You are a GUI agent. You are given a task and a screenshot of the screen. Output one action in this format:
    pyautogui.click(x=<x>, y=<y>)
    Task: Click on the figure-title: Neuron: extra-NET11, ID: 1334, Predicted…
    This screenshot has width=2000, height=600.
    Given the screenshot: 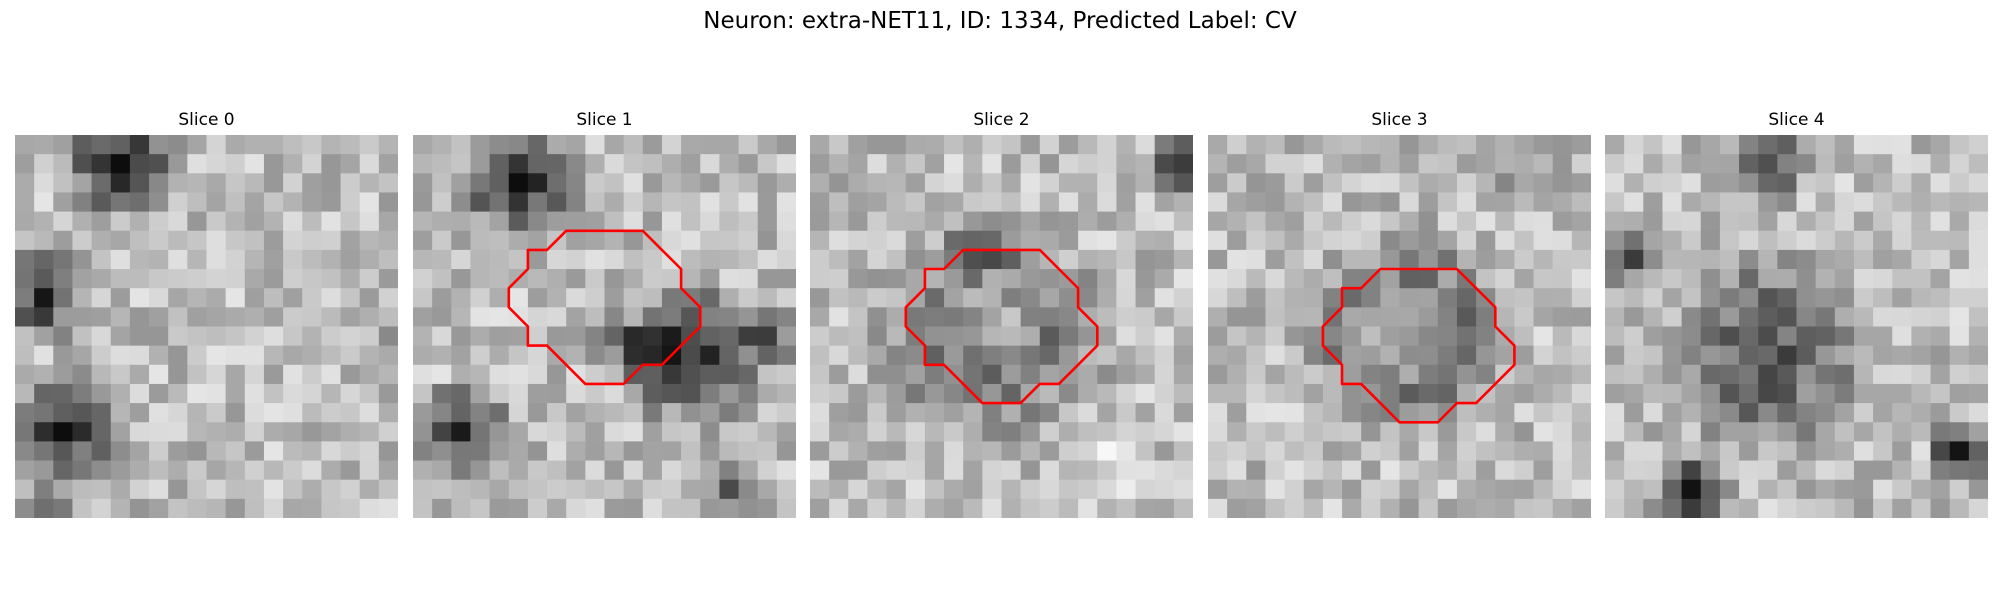 What is the action you would take?
    pyautogui.click(x=1000, y=21)
    